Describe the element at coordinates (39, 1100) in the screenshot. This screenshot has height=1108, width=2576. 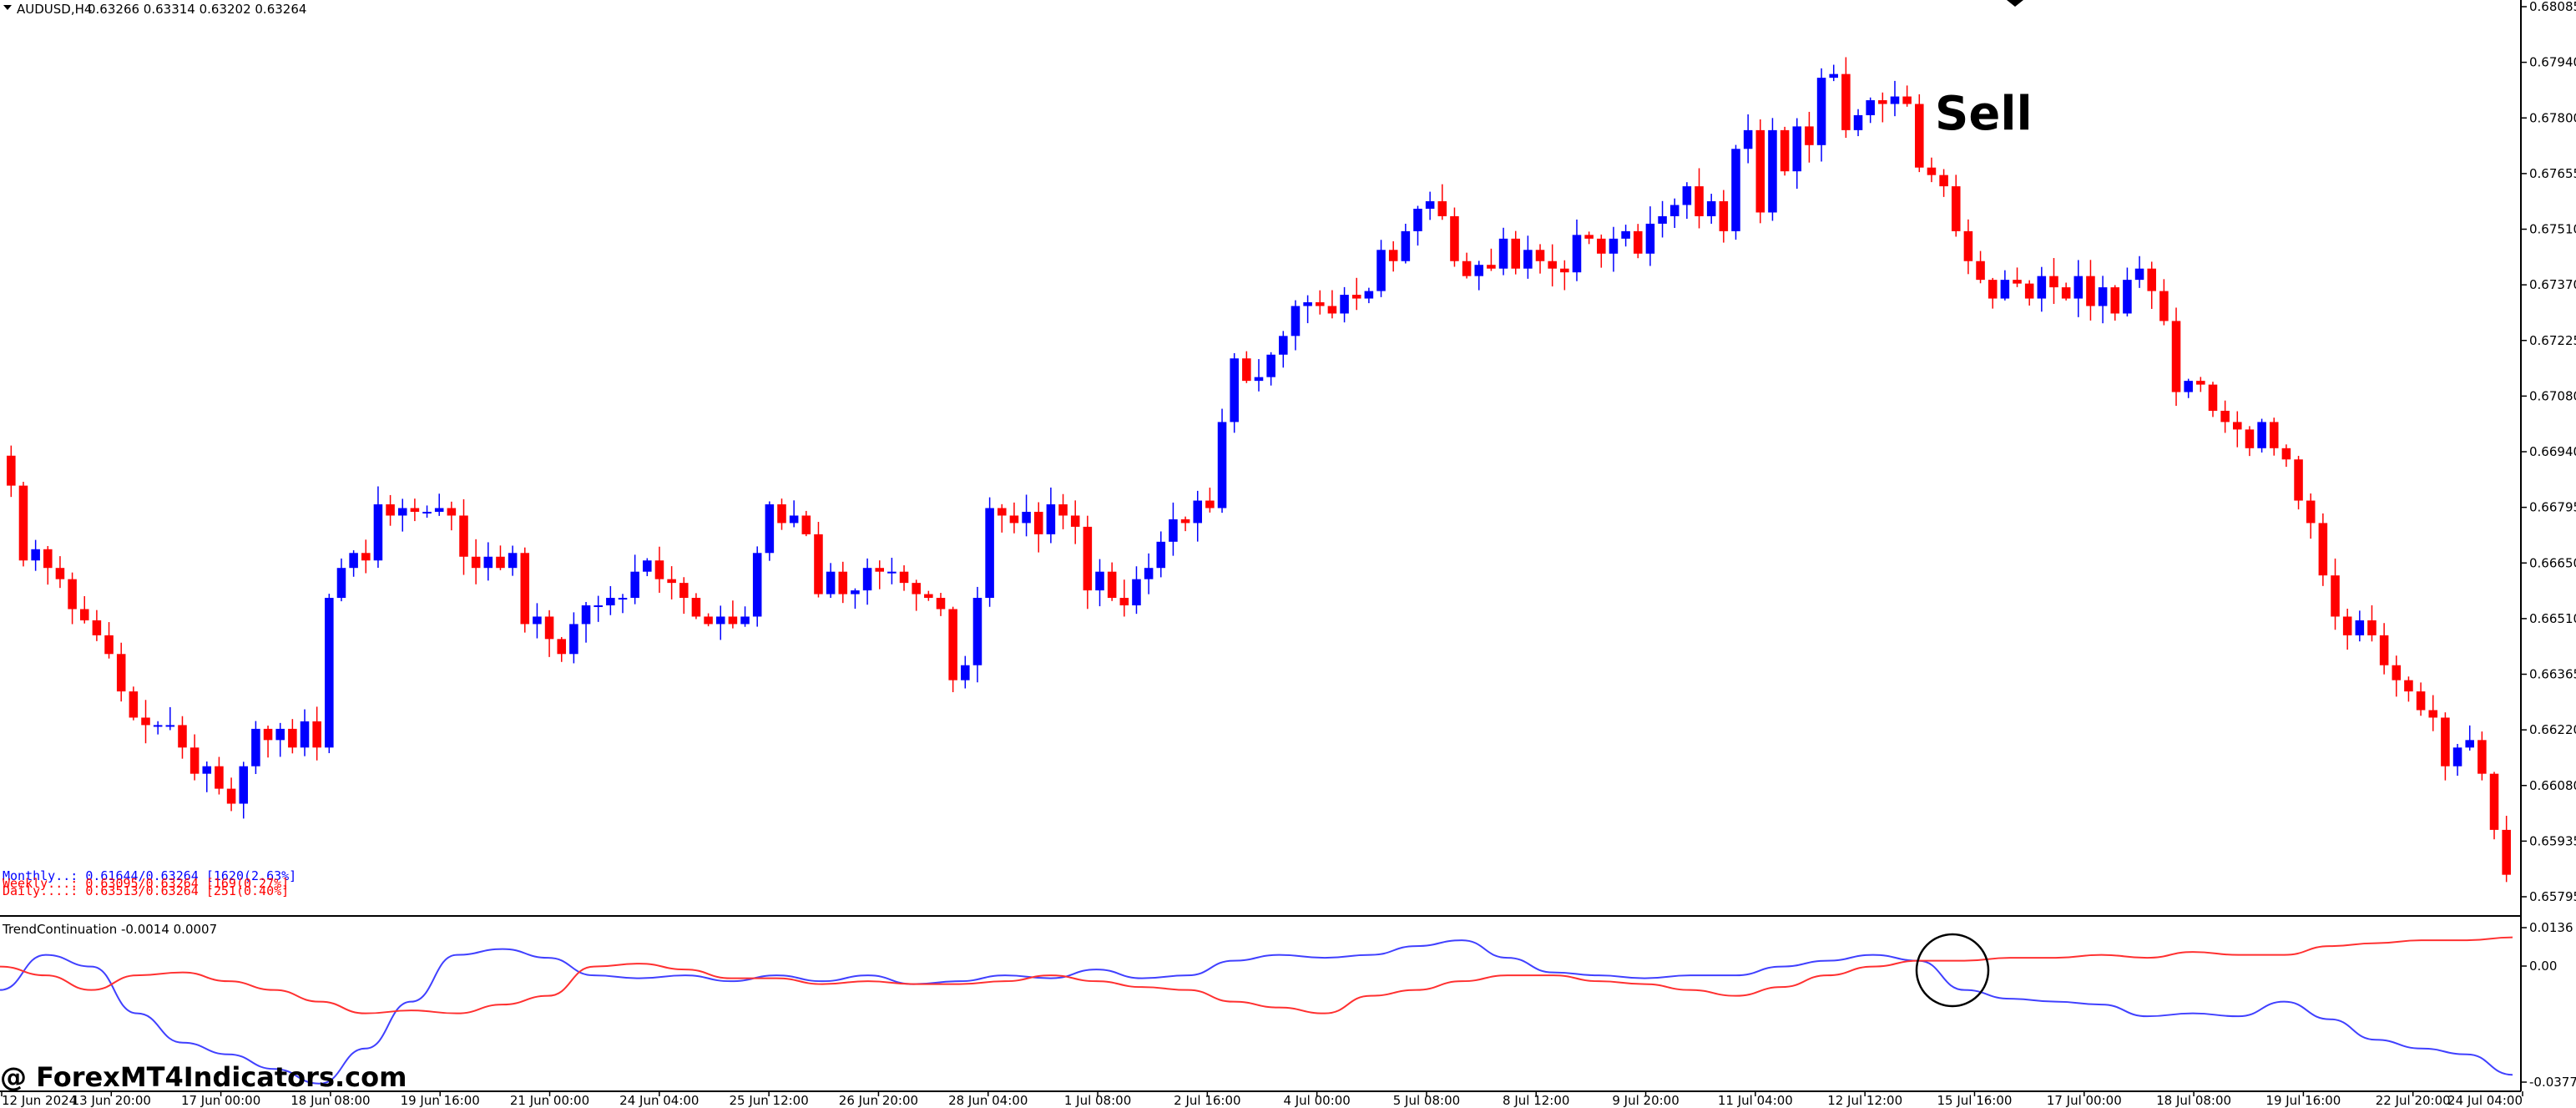
I see `time-axis-label: 12 Jun 2024` at that location.